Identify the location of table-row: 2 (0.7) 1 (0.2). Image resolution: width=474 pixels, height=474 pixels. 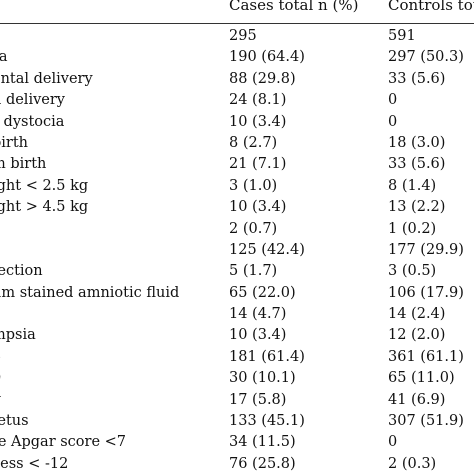
(237, 229).